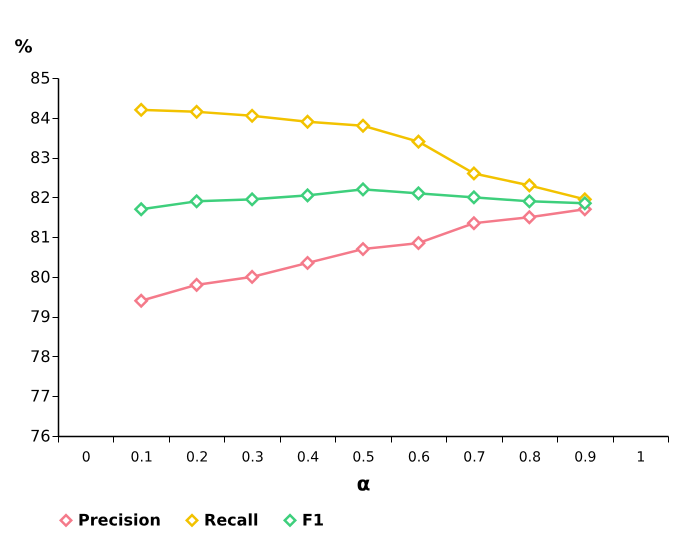 This screenshot has height=538, width=685. What do you see at coordinates (363, 484) in the screenshot?
I see `x-axis-title: α` at bounding box center [363, 484].